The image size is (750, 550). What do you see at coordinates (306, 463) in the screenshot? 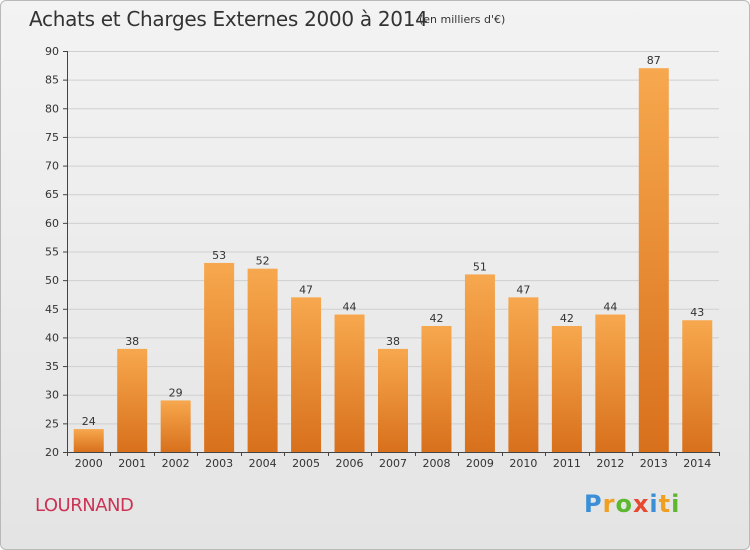
I see `x-tick-label: 2005` at bounding box center [306, 463].